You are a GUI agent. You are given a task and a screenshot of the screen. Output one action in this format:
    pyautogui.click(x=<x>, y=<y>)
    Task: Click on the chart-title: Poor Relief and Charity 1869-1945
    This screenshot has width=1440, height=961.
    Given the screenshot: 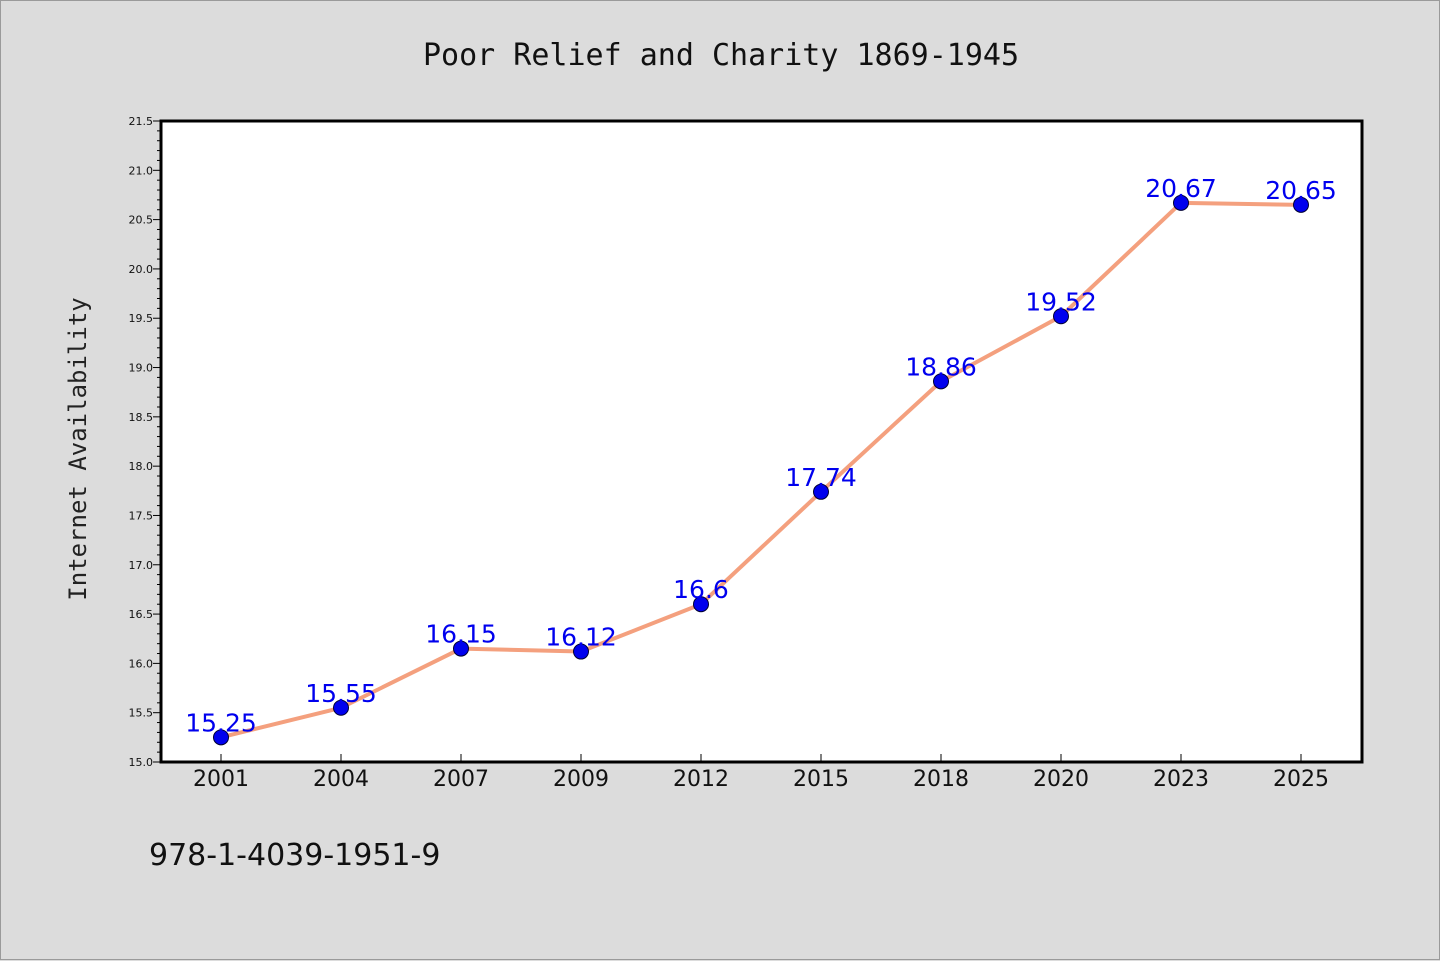 What is the action you would take?
    pyautogui.click(x=721, y=55)
    